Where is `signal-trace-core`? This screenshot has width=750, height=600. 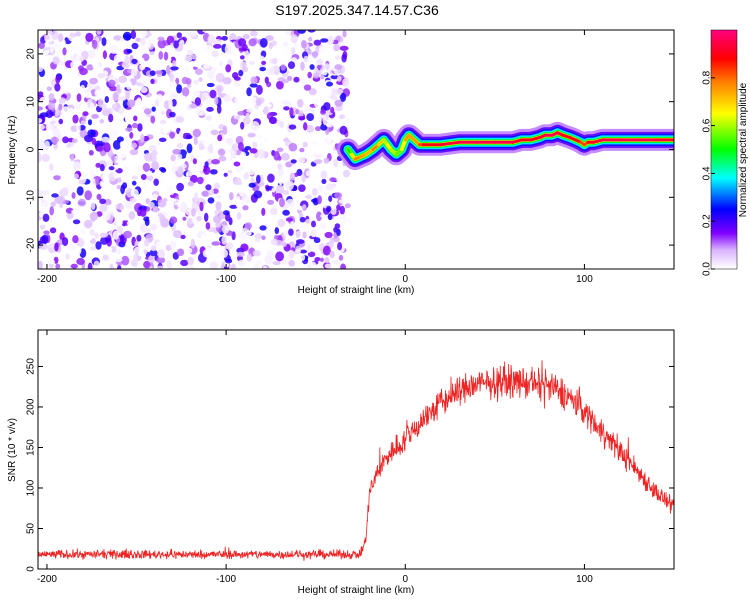 signal-trace-core is located at coordinates (535, 139).